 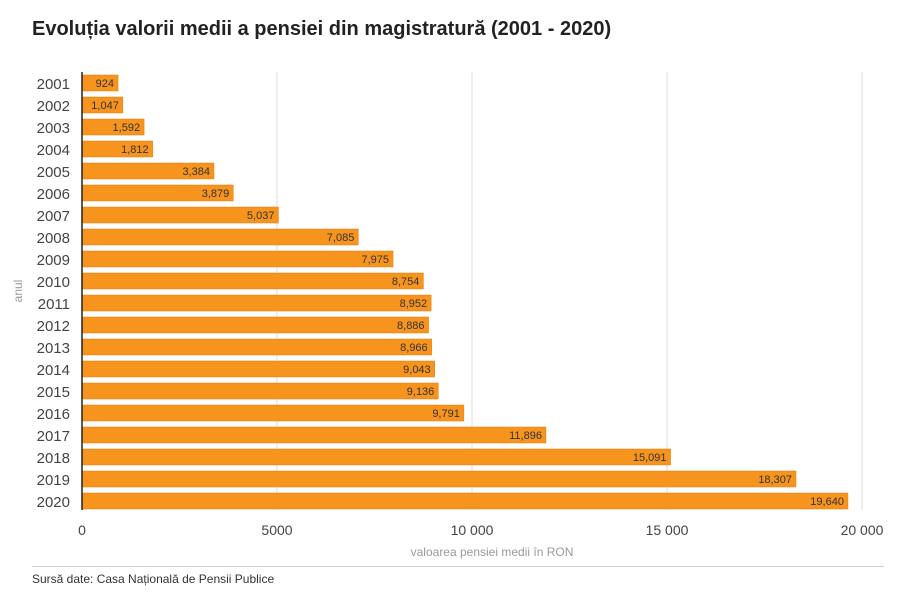 I want to click on bar-value-label: 8,886, so click(x=411, y=326).